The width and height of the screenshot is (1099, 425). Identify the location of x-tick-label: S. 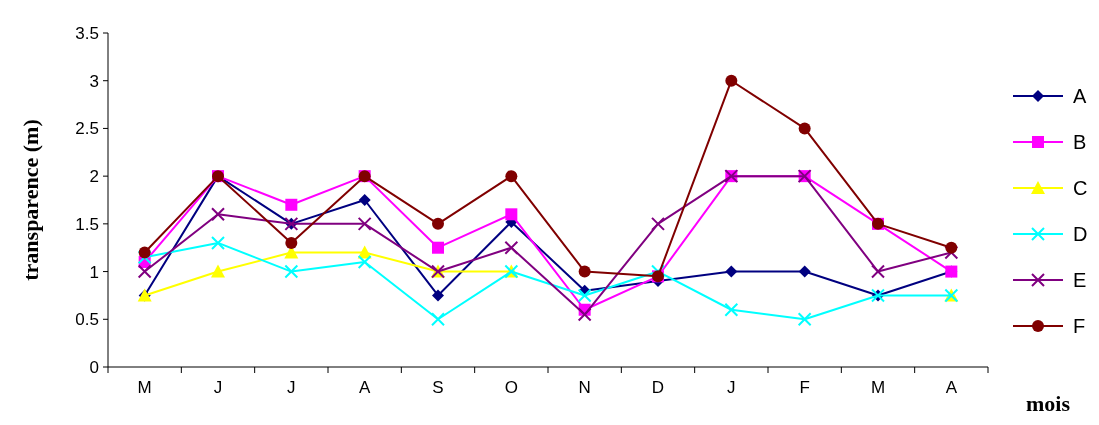
(438, 387).